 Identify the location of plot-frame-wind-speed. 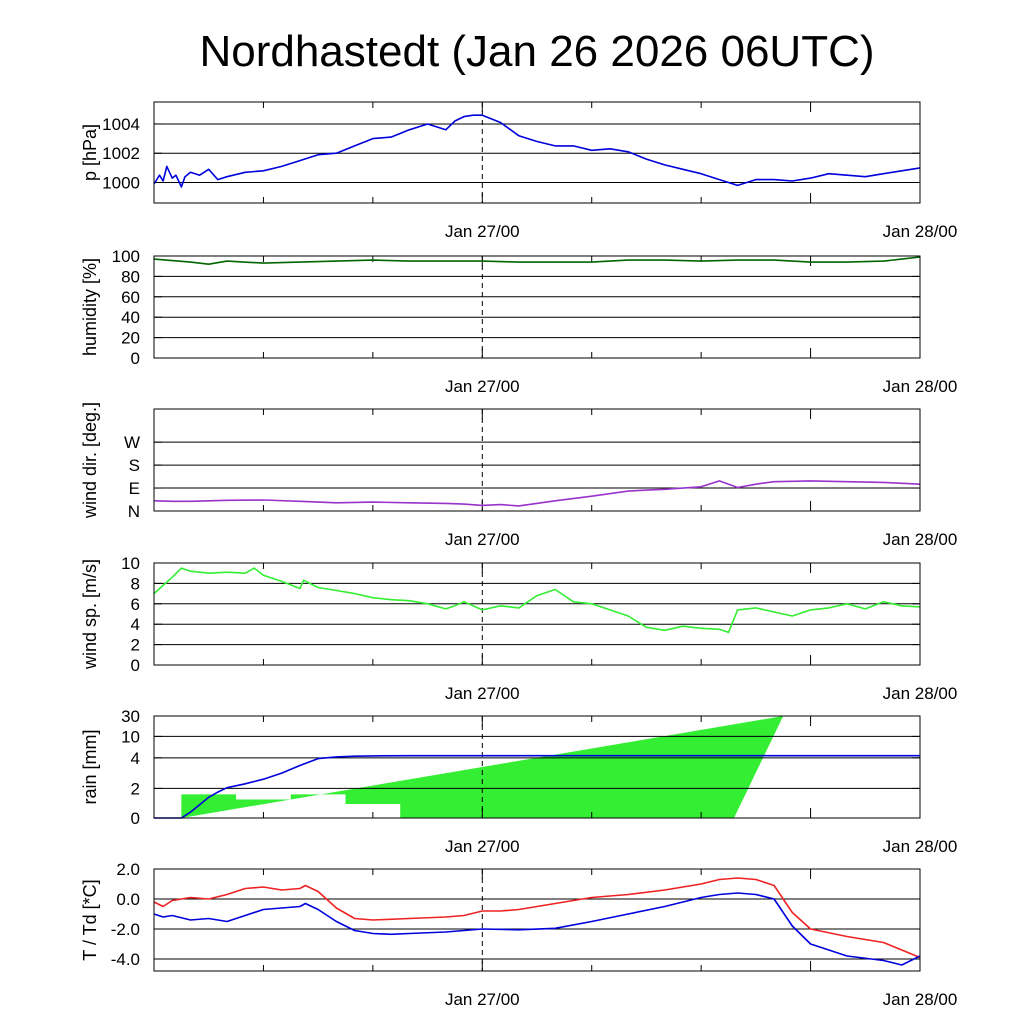
(537, 614).